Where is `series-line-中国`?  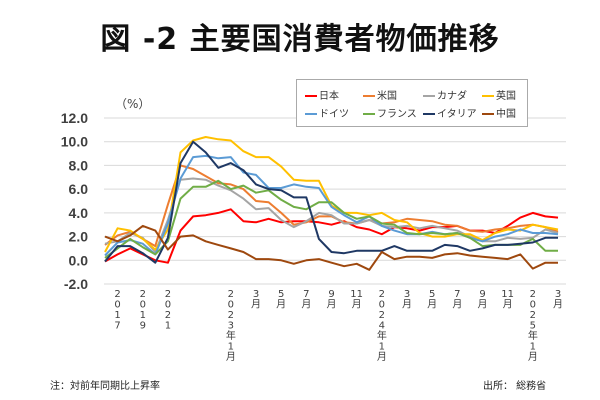
series-line-中国 is located at coordinates (331, 247).